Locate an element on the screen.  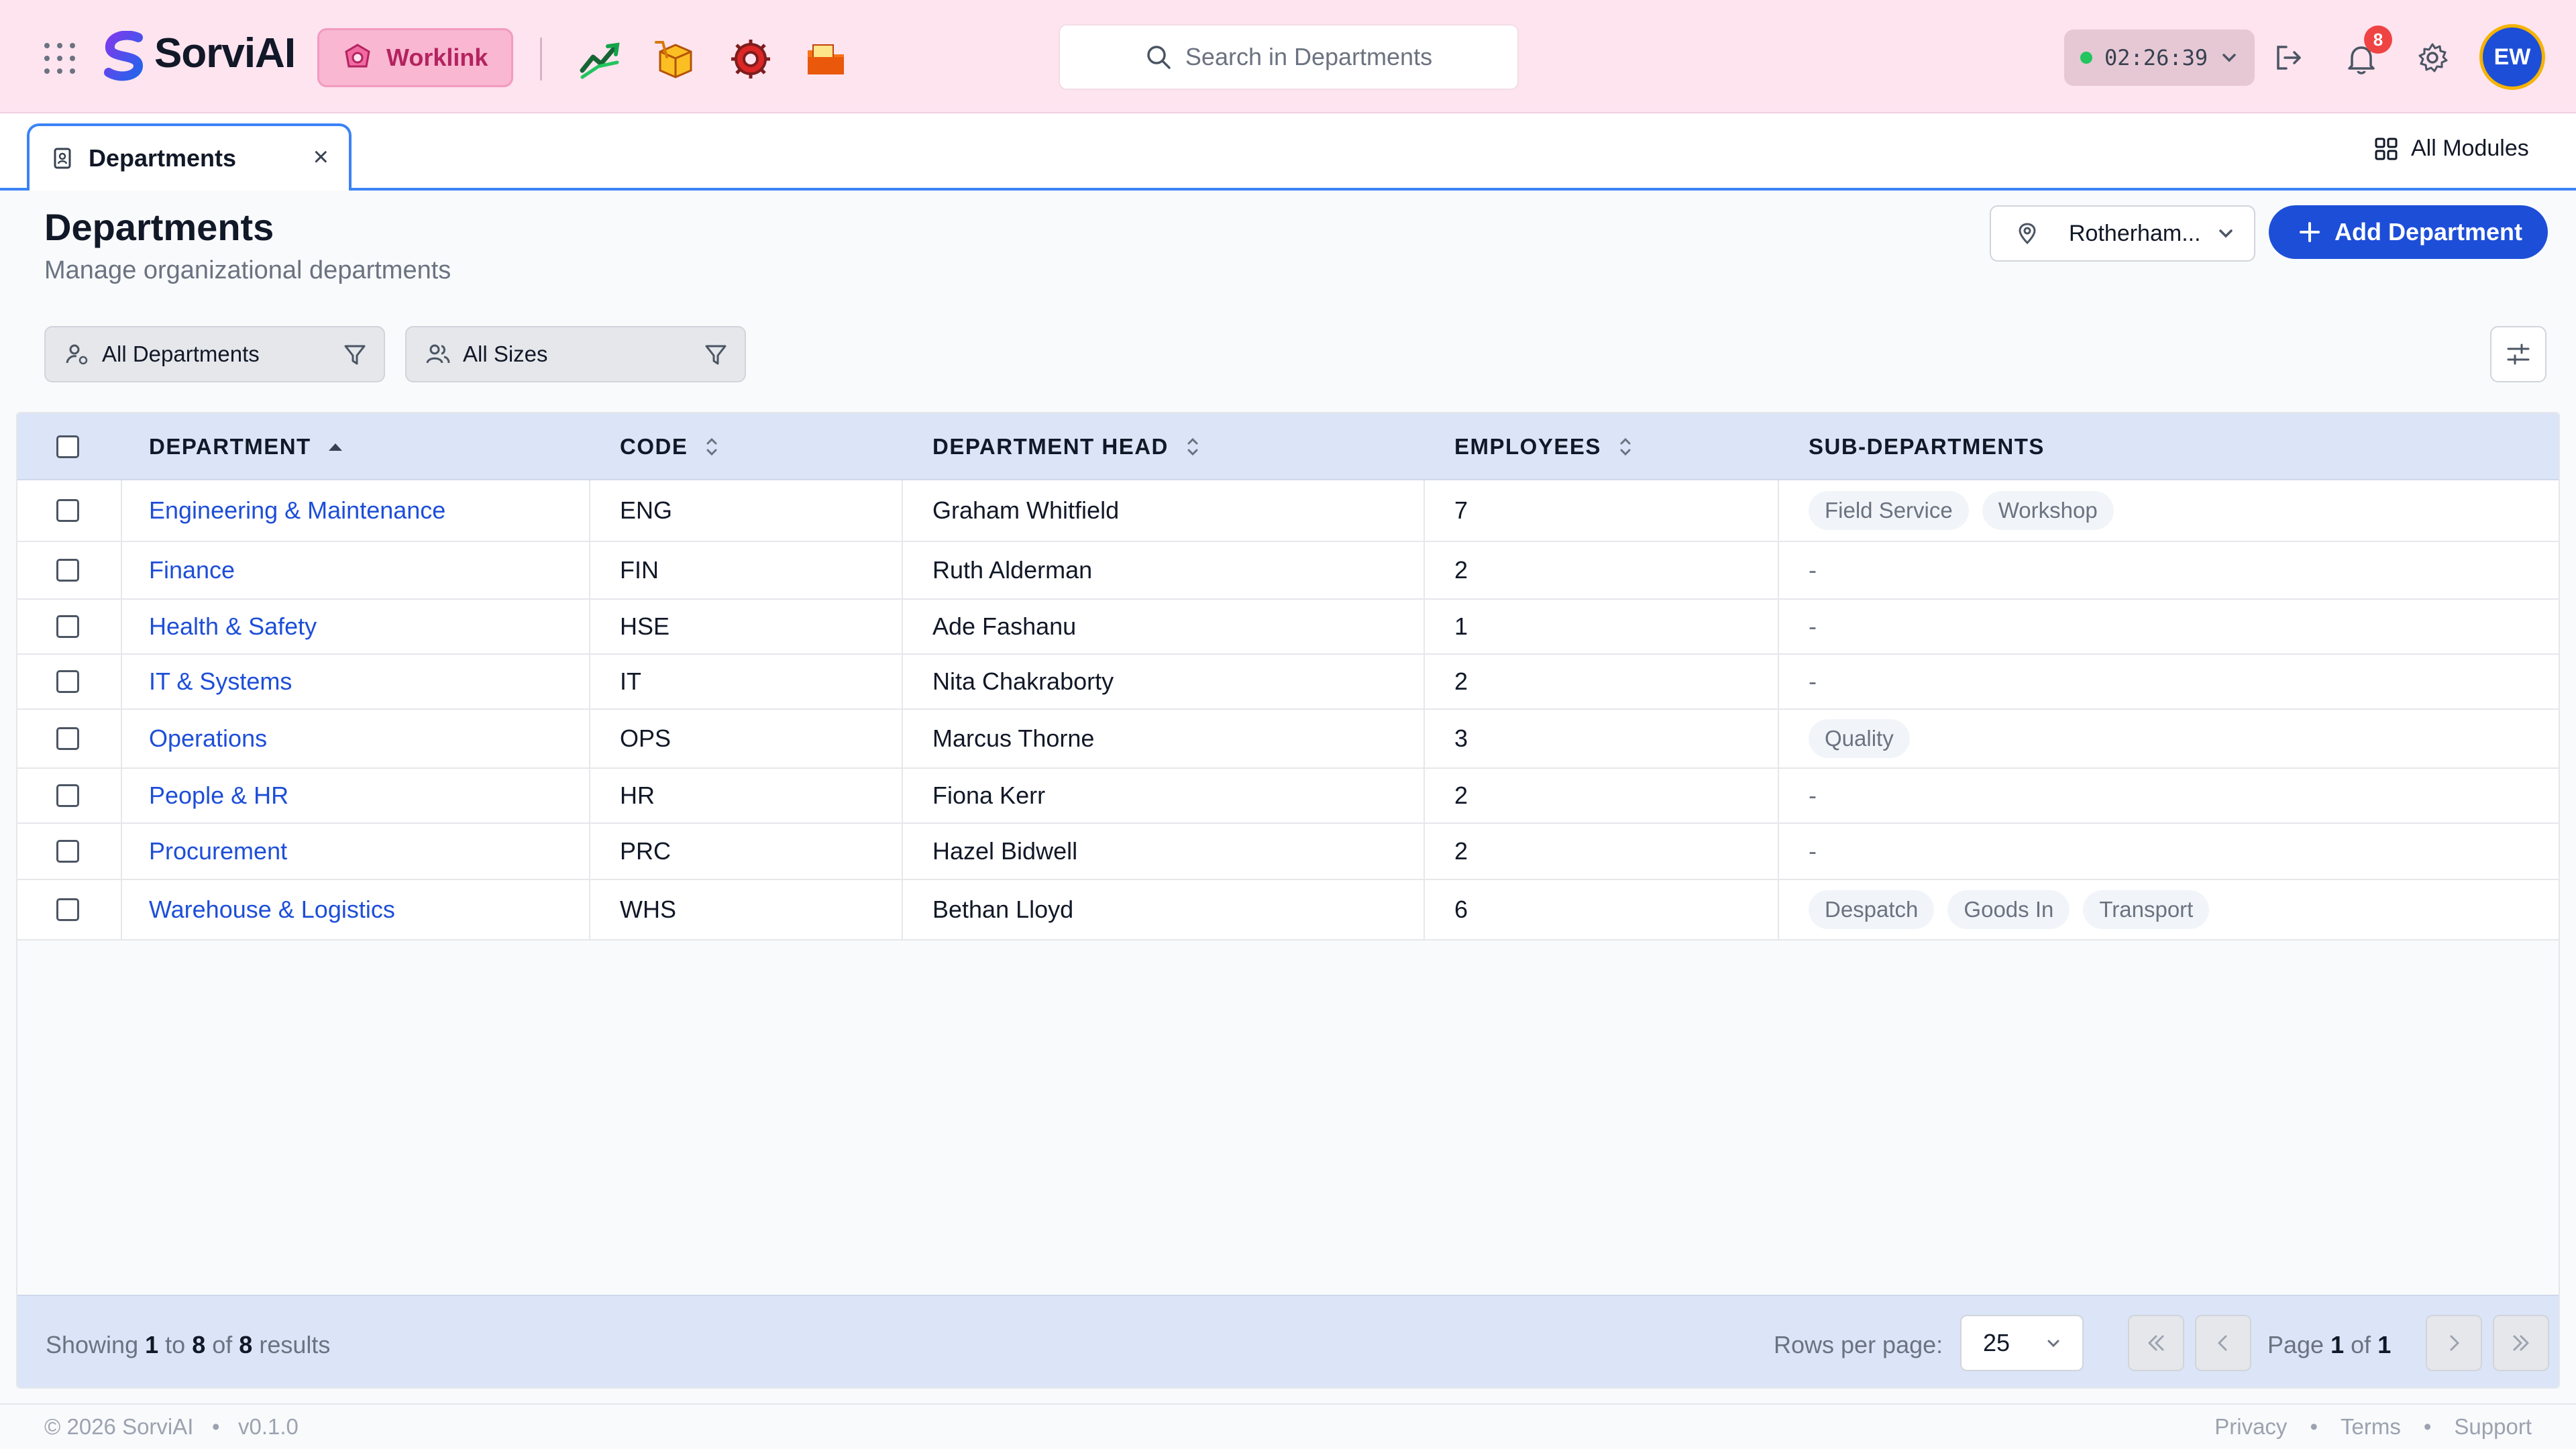
department-link: IT & Systems is located at coordinates (220, 681).